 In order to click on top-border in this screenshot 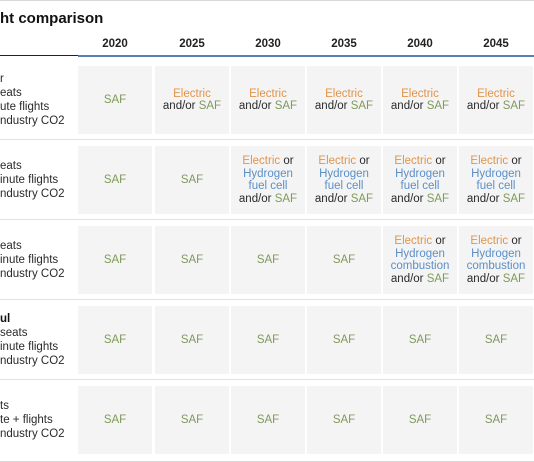, I will do `click(267, 0)`.